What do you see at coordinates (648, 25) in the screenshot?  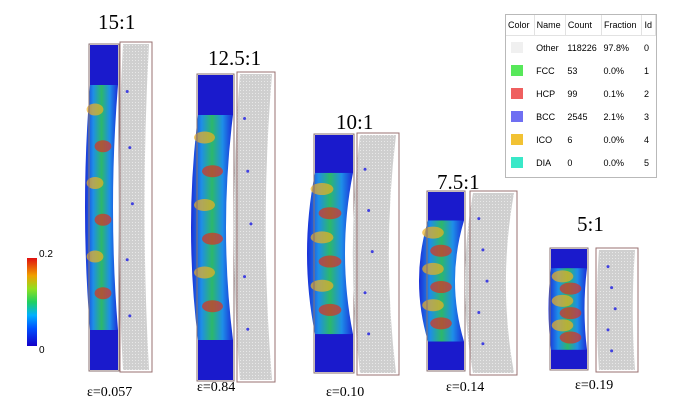 I see `header-id: Id` at bounding box center [648, 25].